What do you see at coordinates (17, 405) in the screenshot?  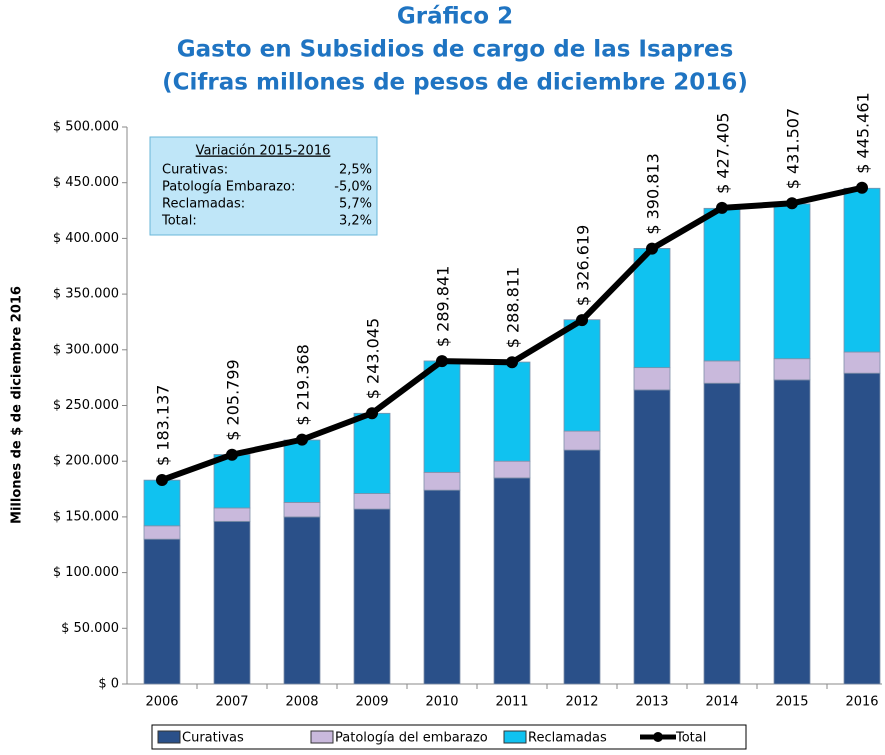 I see `y-axis-label: Millones de $ de diciembre 2016` at bounding box center [17, 405].